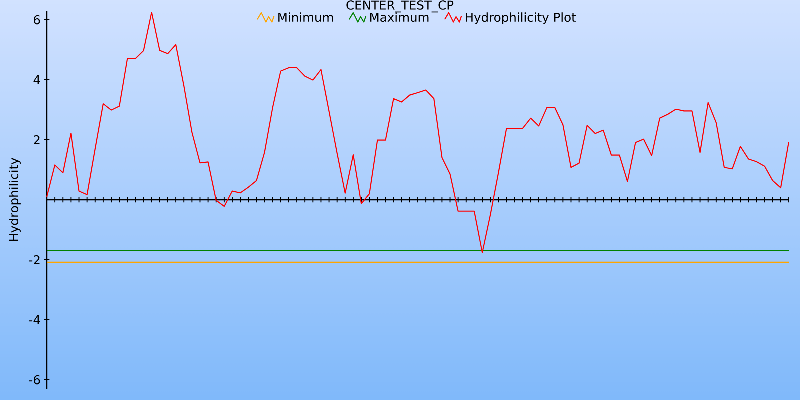 The width and height of the screenshot is (800, 400). What do you see at coordinates (399, 17) in the screenshot?
I see `legend-label: Maximum` at bounding box center [399, 17].